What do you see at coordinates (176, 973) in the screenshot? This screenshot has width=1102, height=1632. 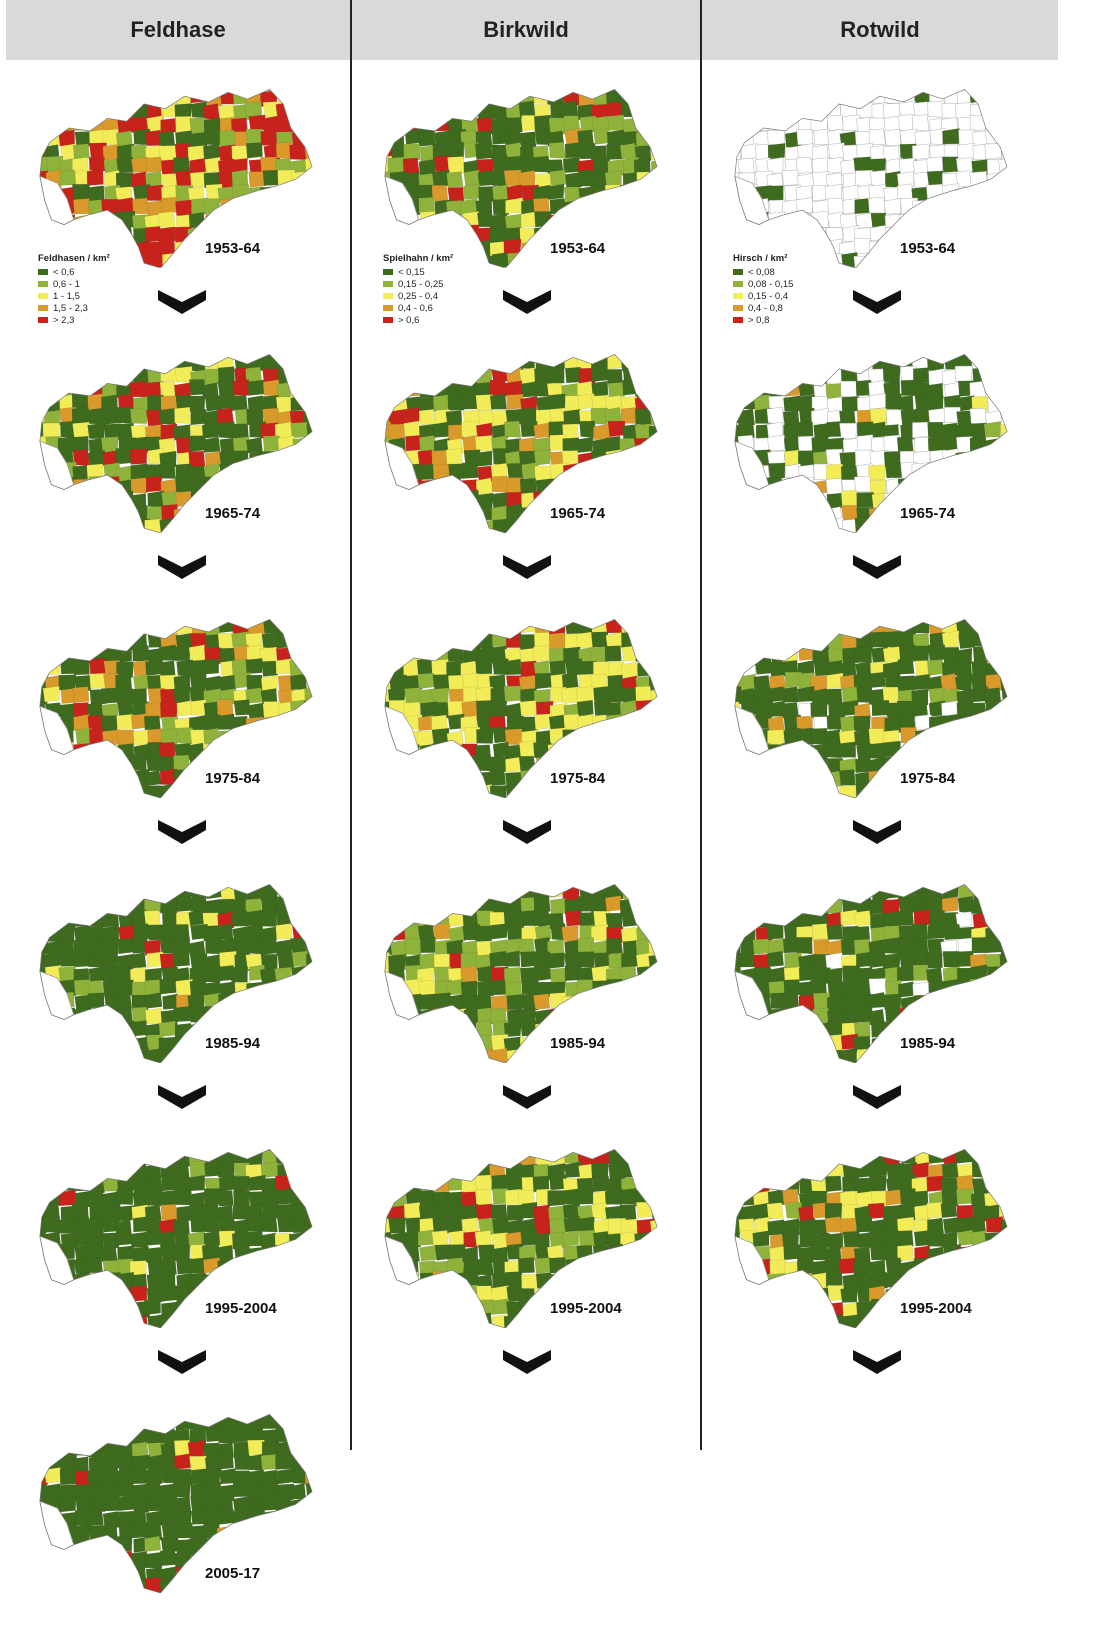 I see `density-map` at bounding box center [176, 973].